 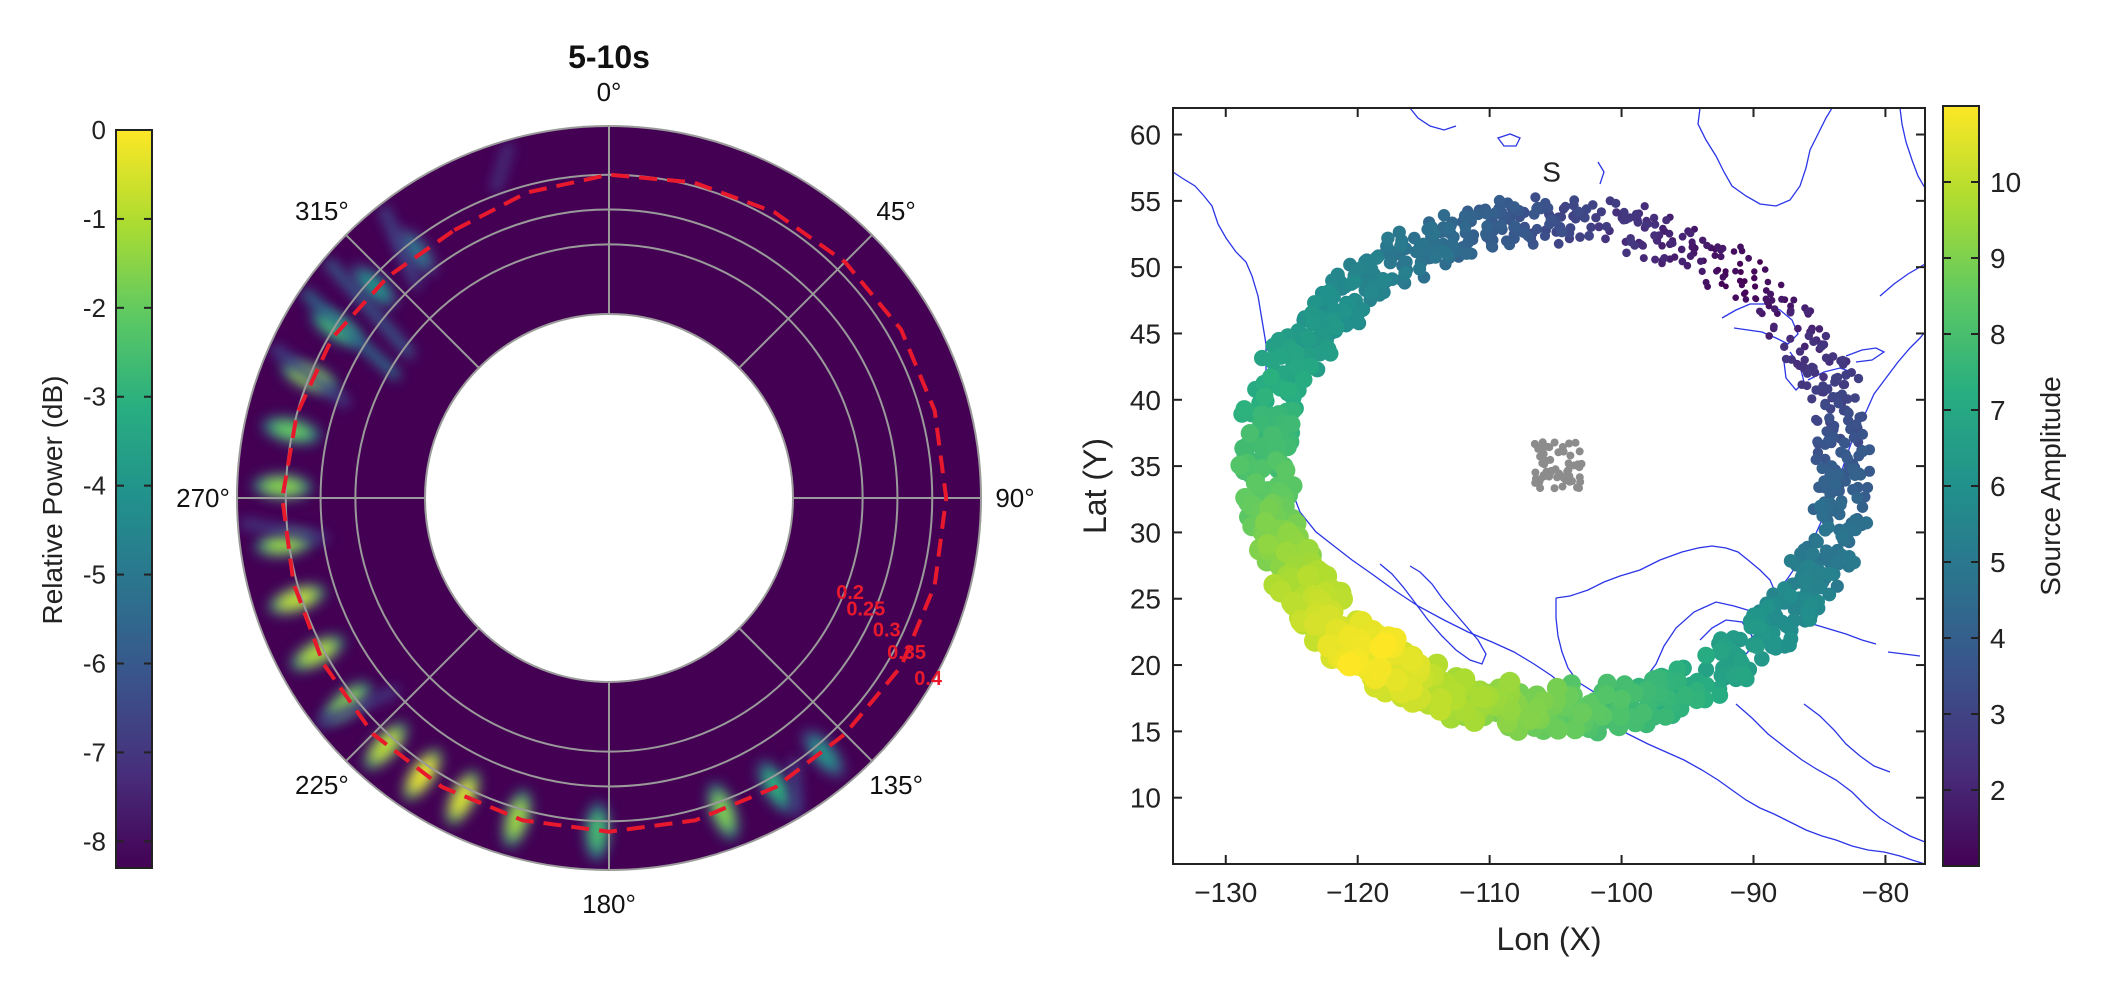 I want to click on map-xlabel: Lon (X), so click(x=1549, y=939).